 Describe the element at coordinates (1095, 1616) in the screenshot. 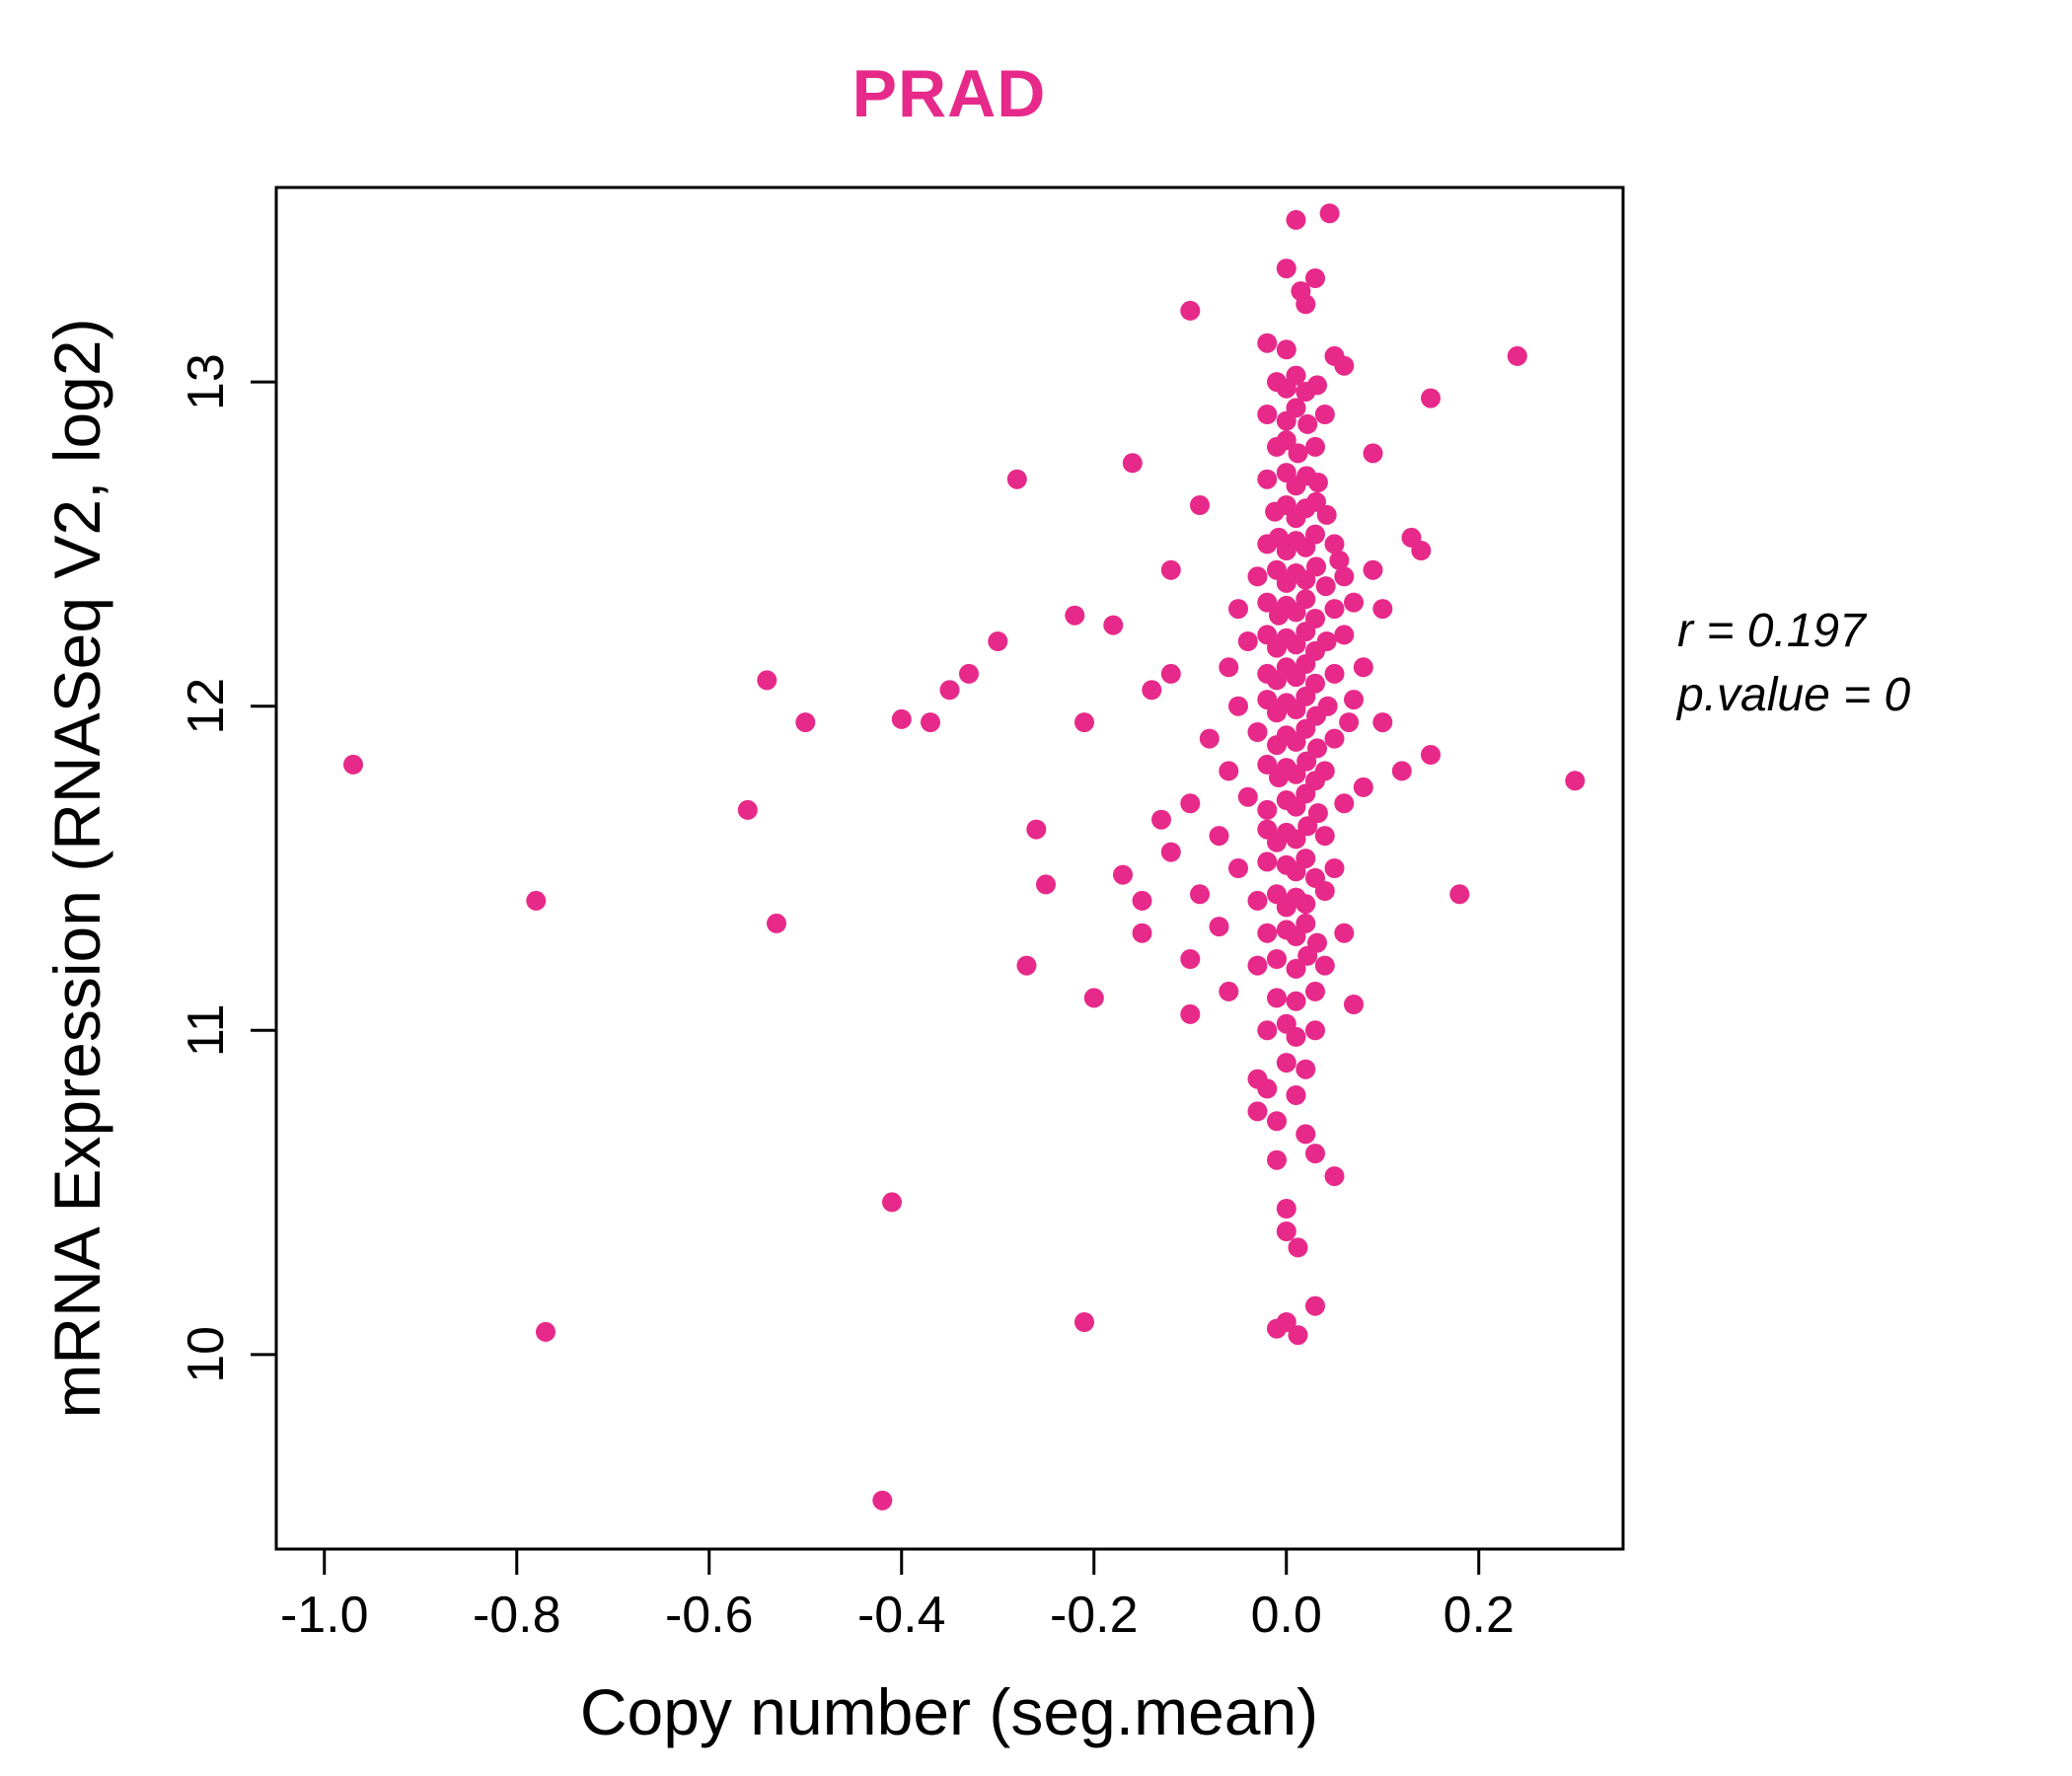

I see `x-tick-label: -0.2` at that location.